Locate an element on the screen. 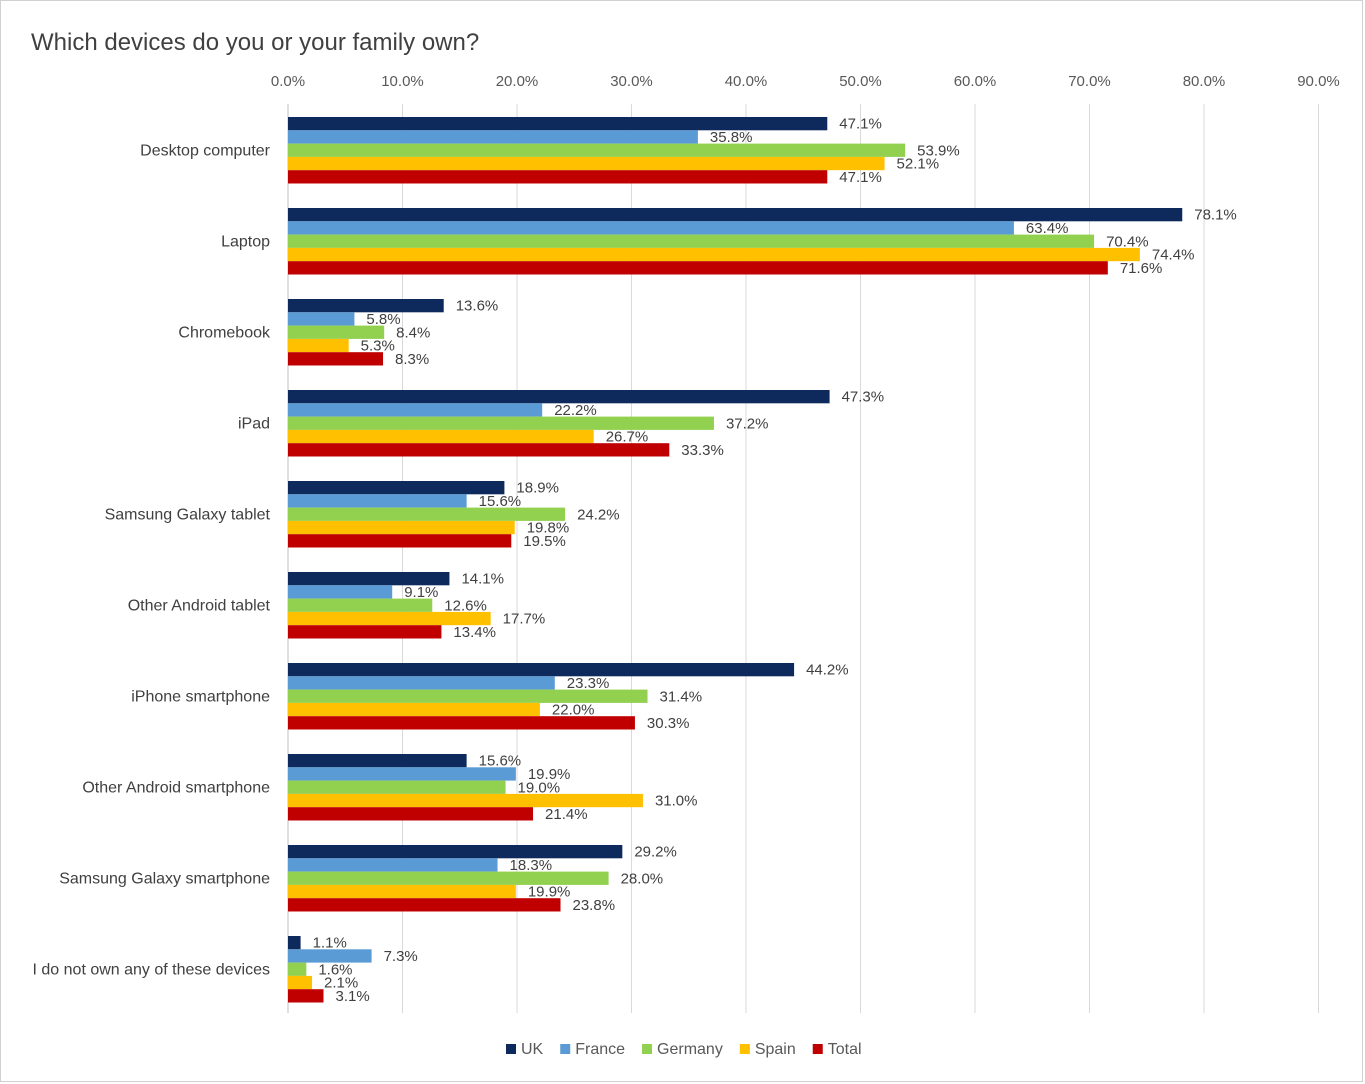 The width and height of the screenshot is (1365, 1084). data-label: 17.7% is located at coordinates (524, 619).